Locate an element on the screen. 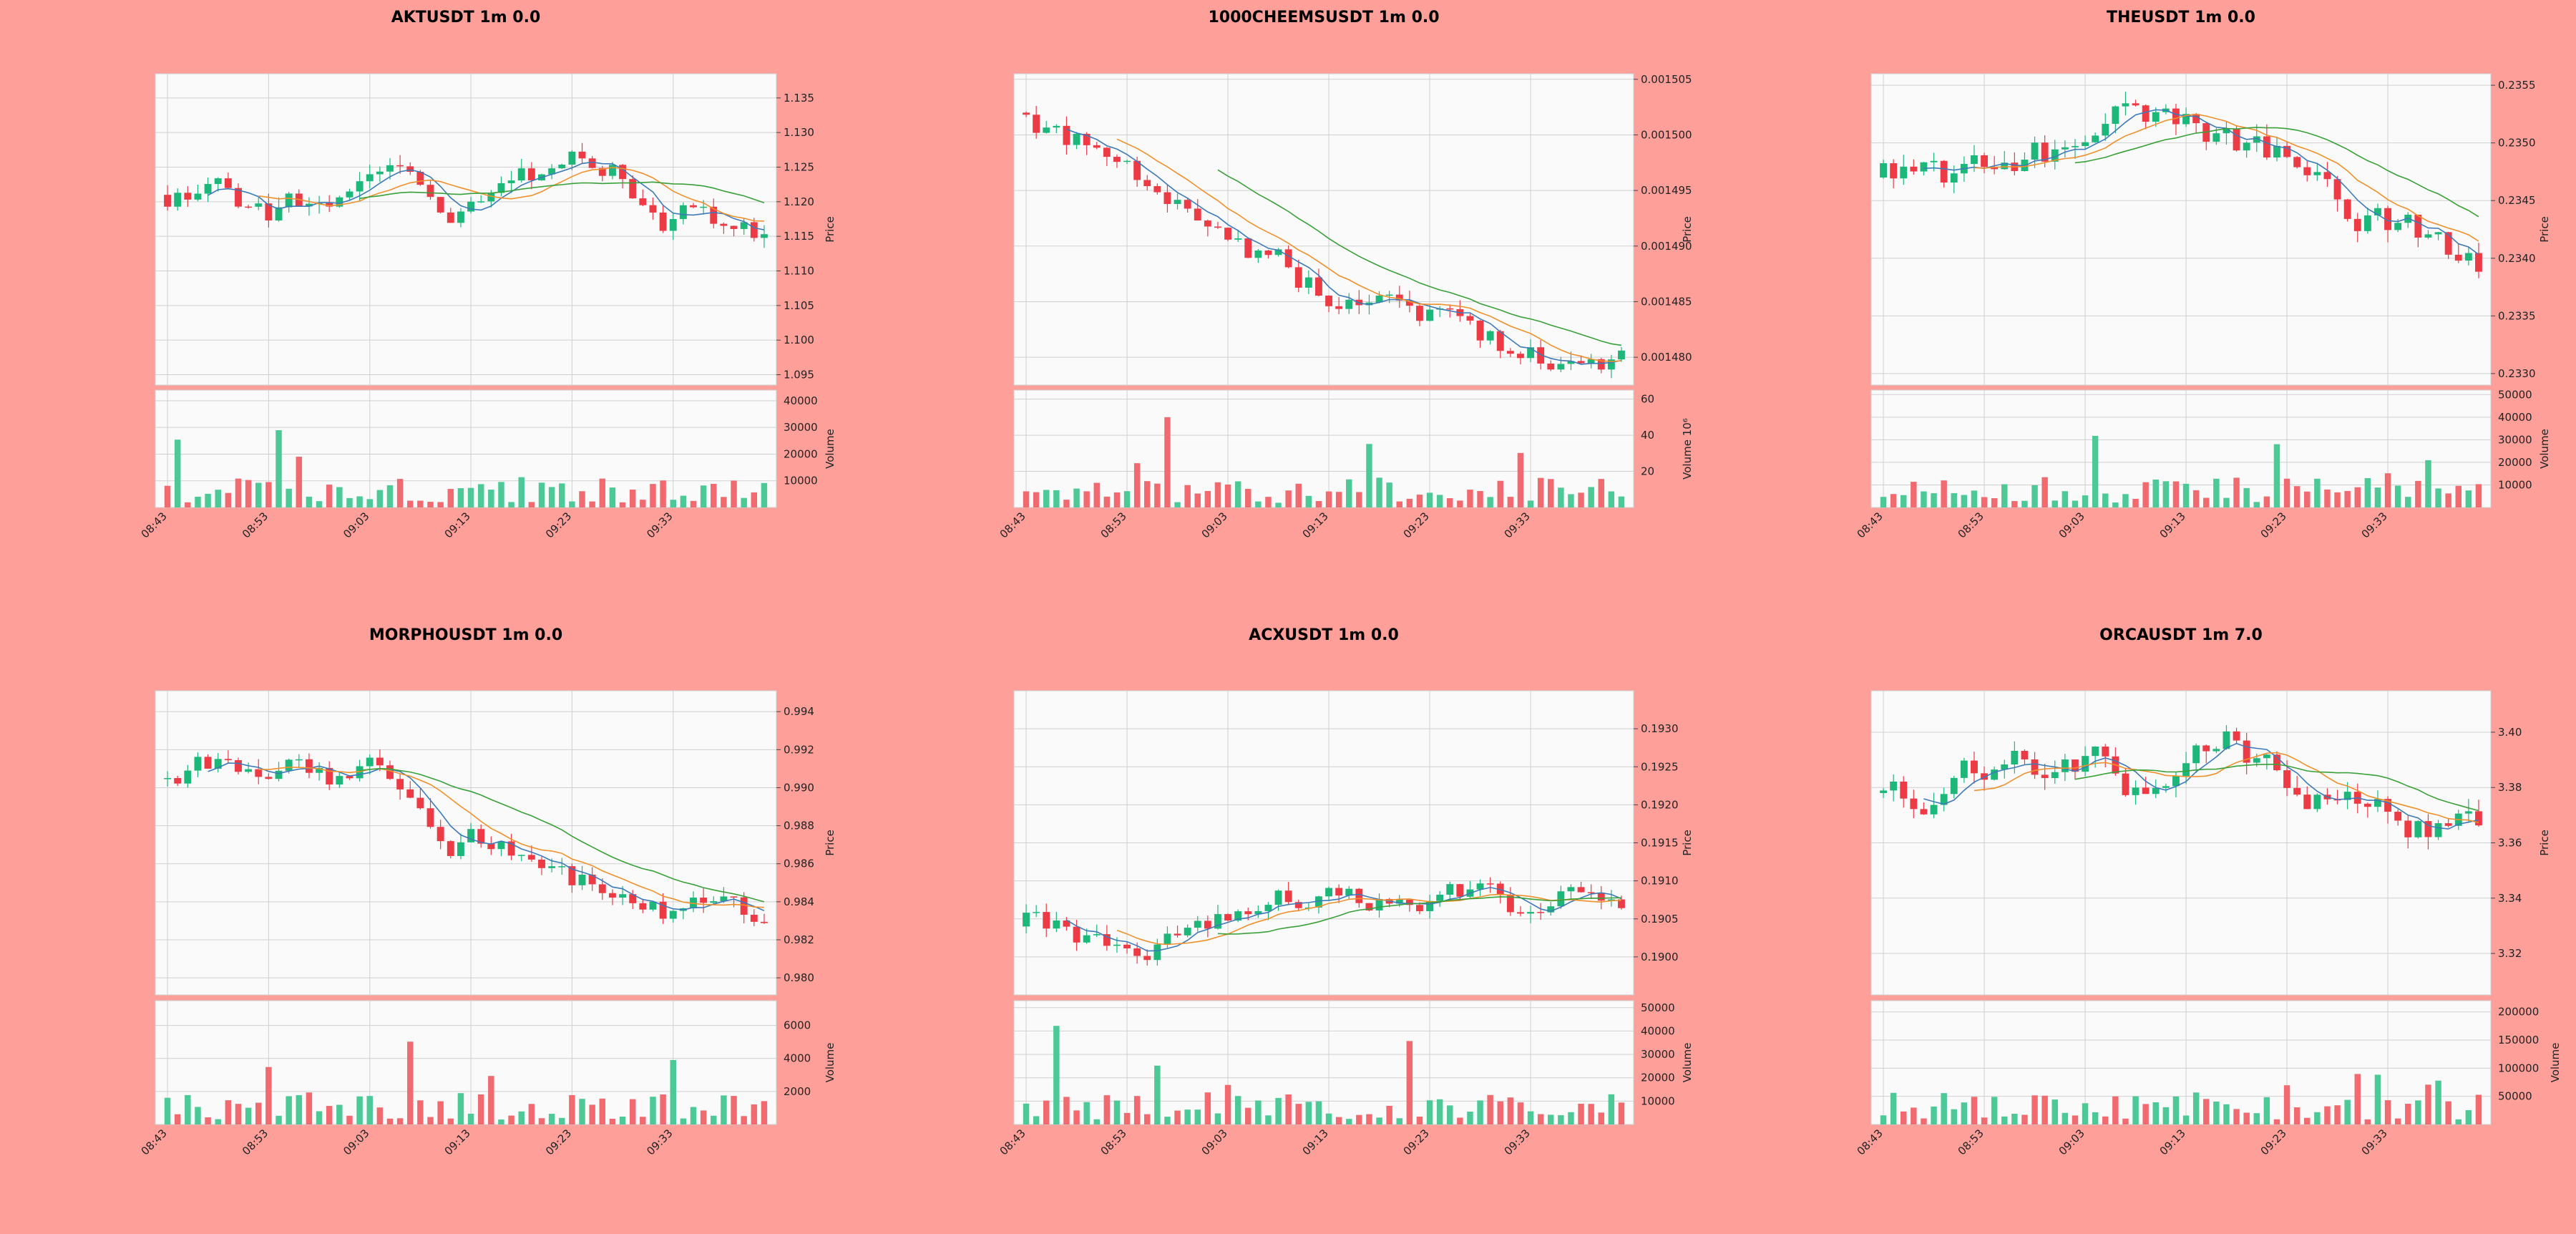 The image size is (2576, 1234). time-tick-label: 08:43 is located at coordinates (1012, 1142).